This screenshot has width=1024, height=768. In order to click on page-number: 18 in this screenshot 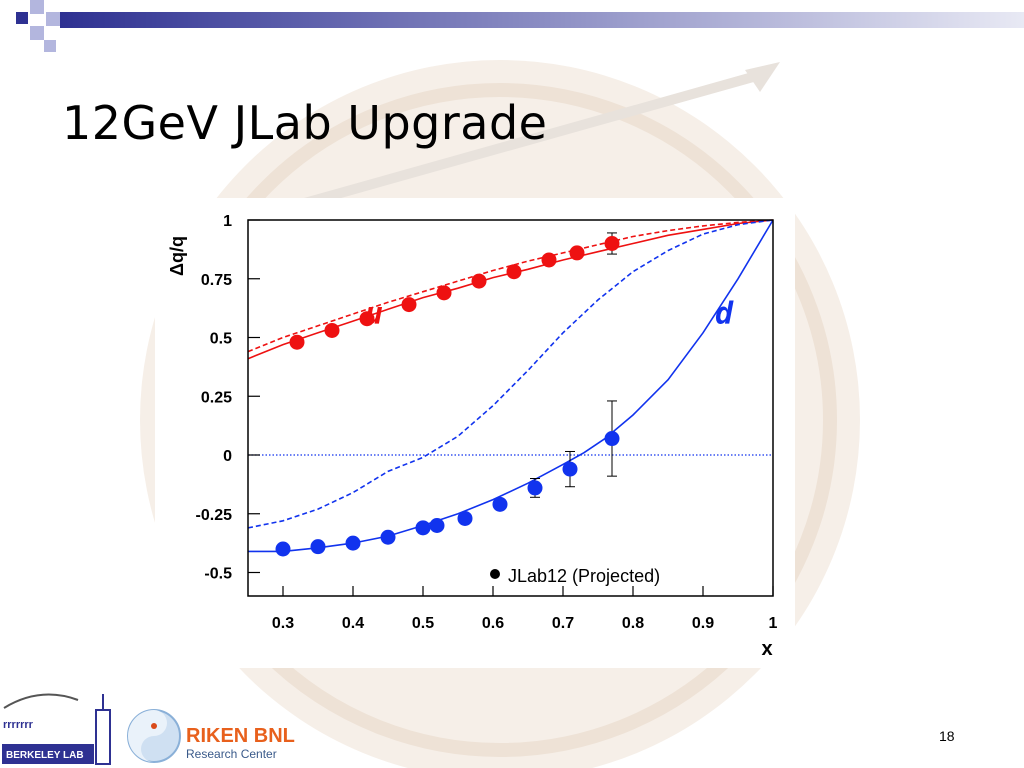, I will do `click(947, 736)`.